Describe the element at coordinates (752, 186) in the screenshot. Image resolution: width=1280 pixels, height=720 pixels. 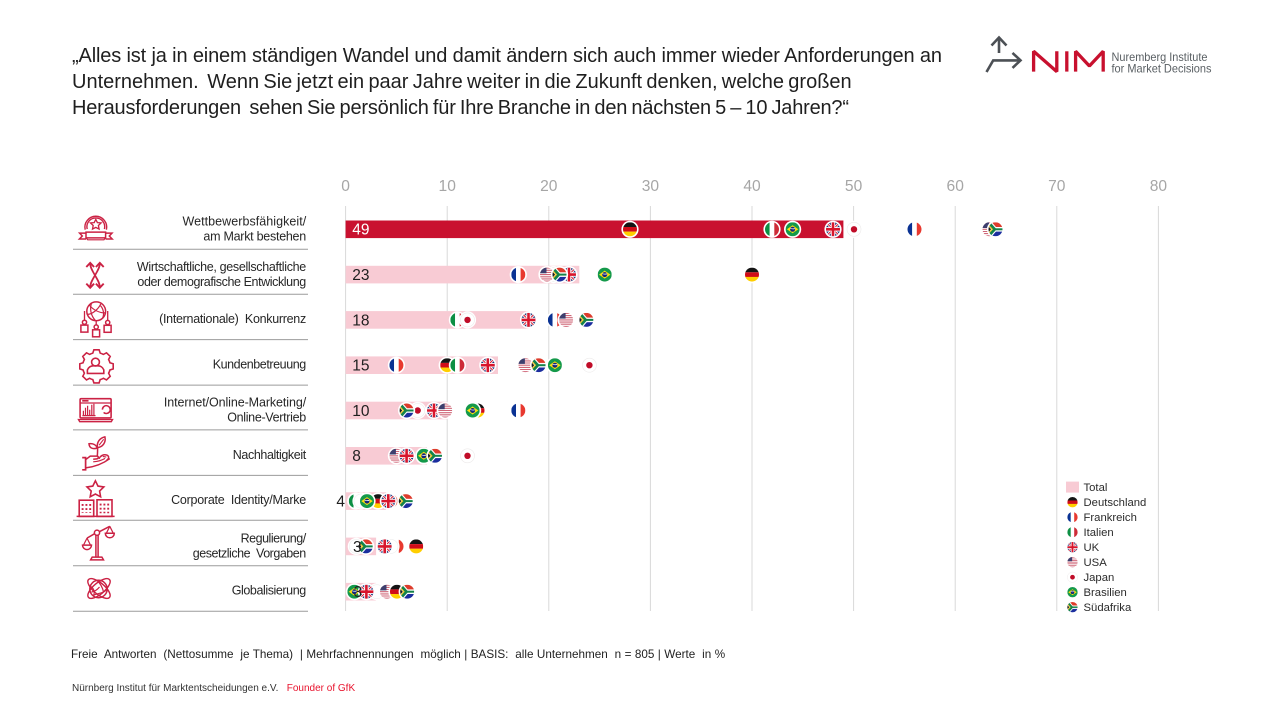
I see `svg-text: 40` at that location.